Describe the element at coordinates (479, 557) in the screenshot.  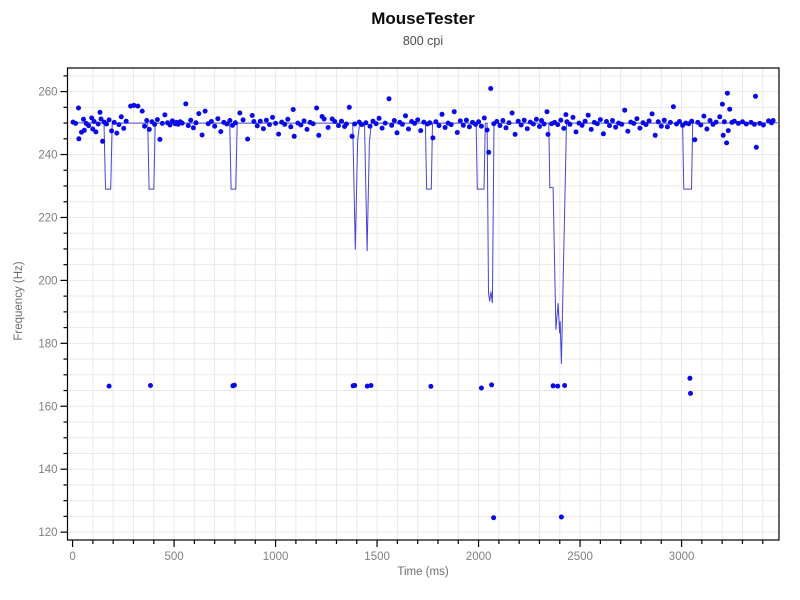
I see `x-tick-label: 2000` at that location.